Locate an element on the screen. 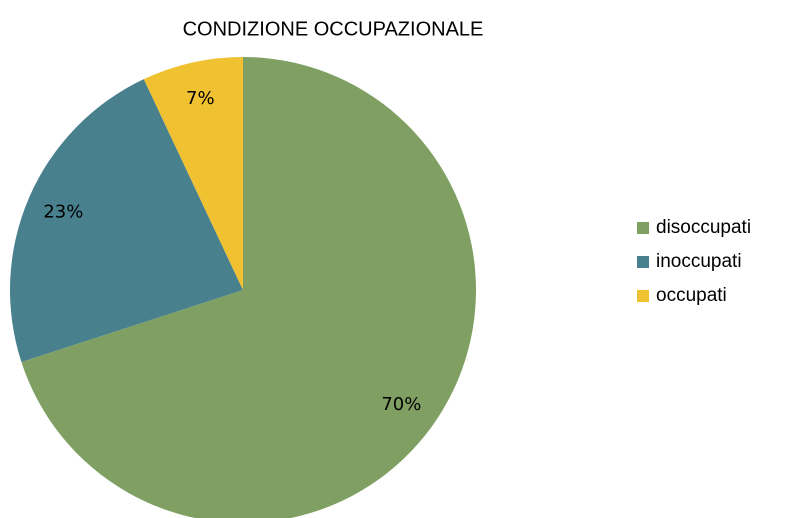 This screenshot has height=518, width=786. legend-label: disoccupati is located at coordinates (703, 227).